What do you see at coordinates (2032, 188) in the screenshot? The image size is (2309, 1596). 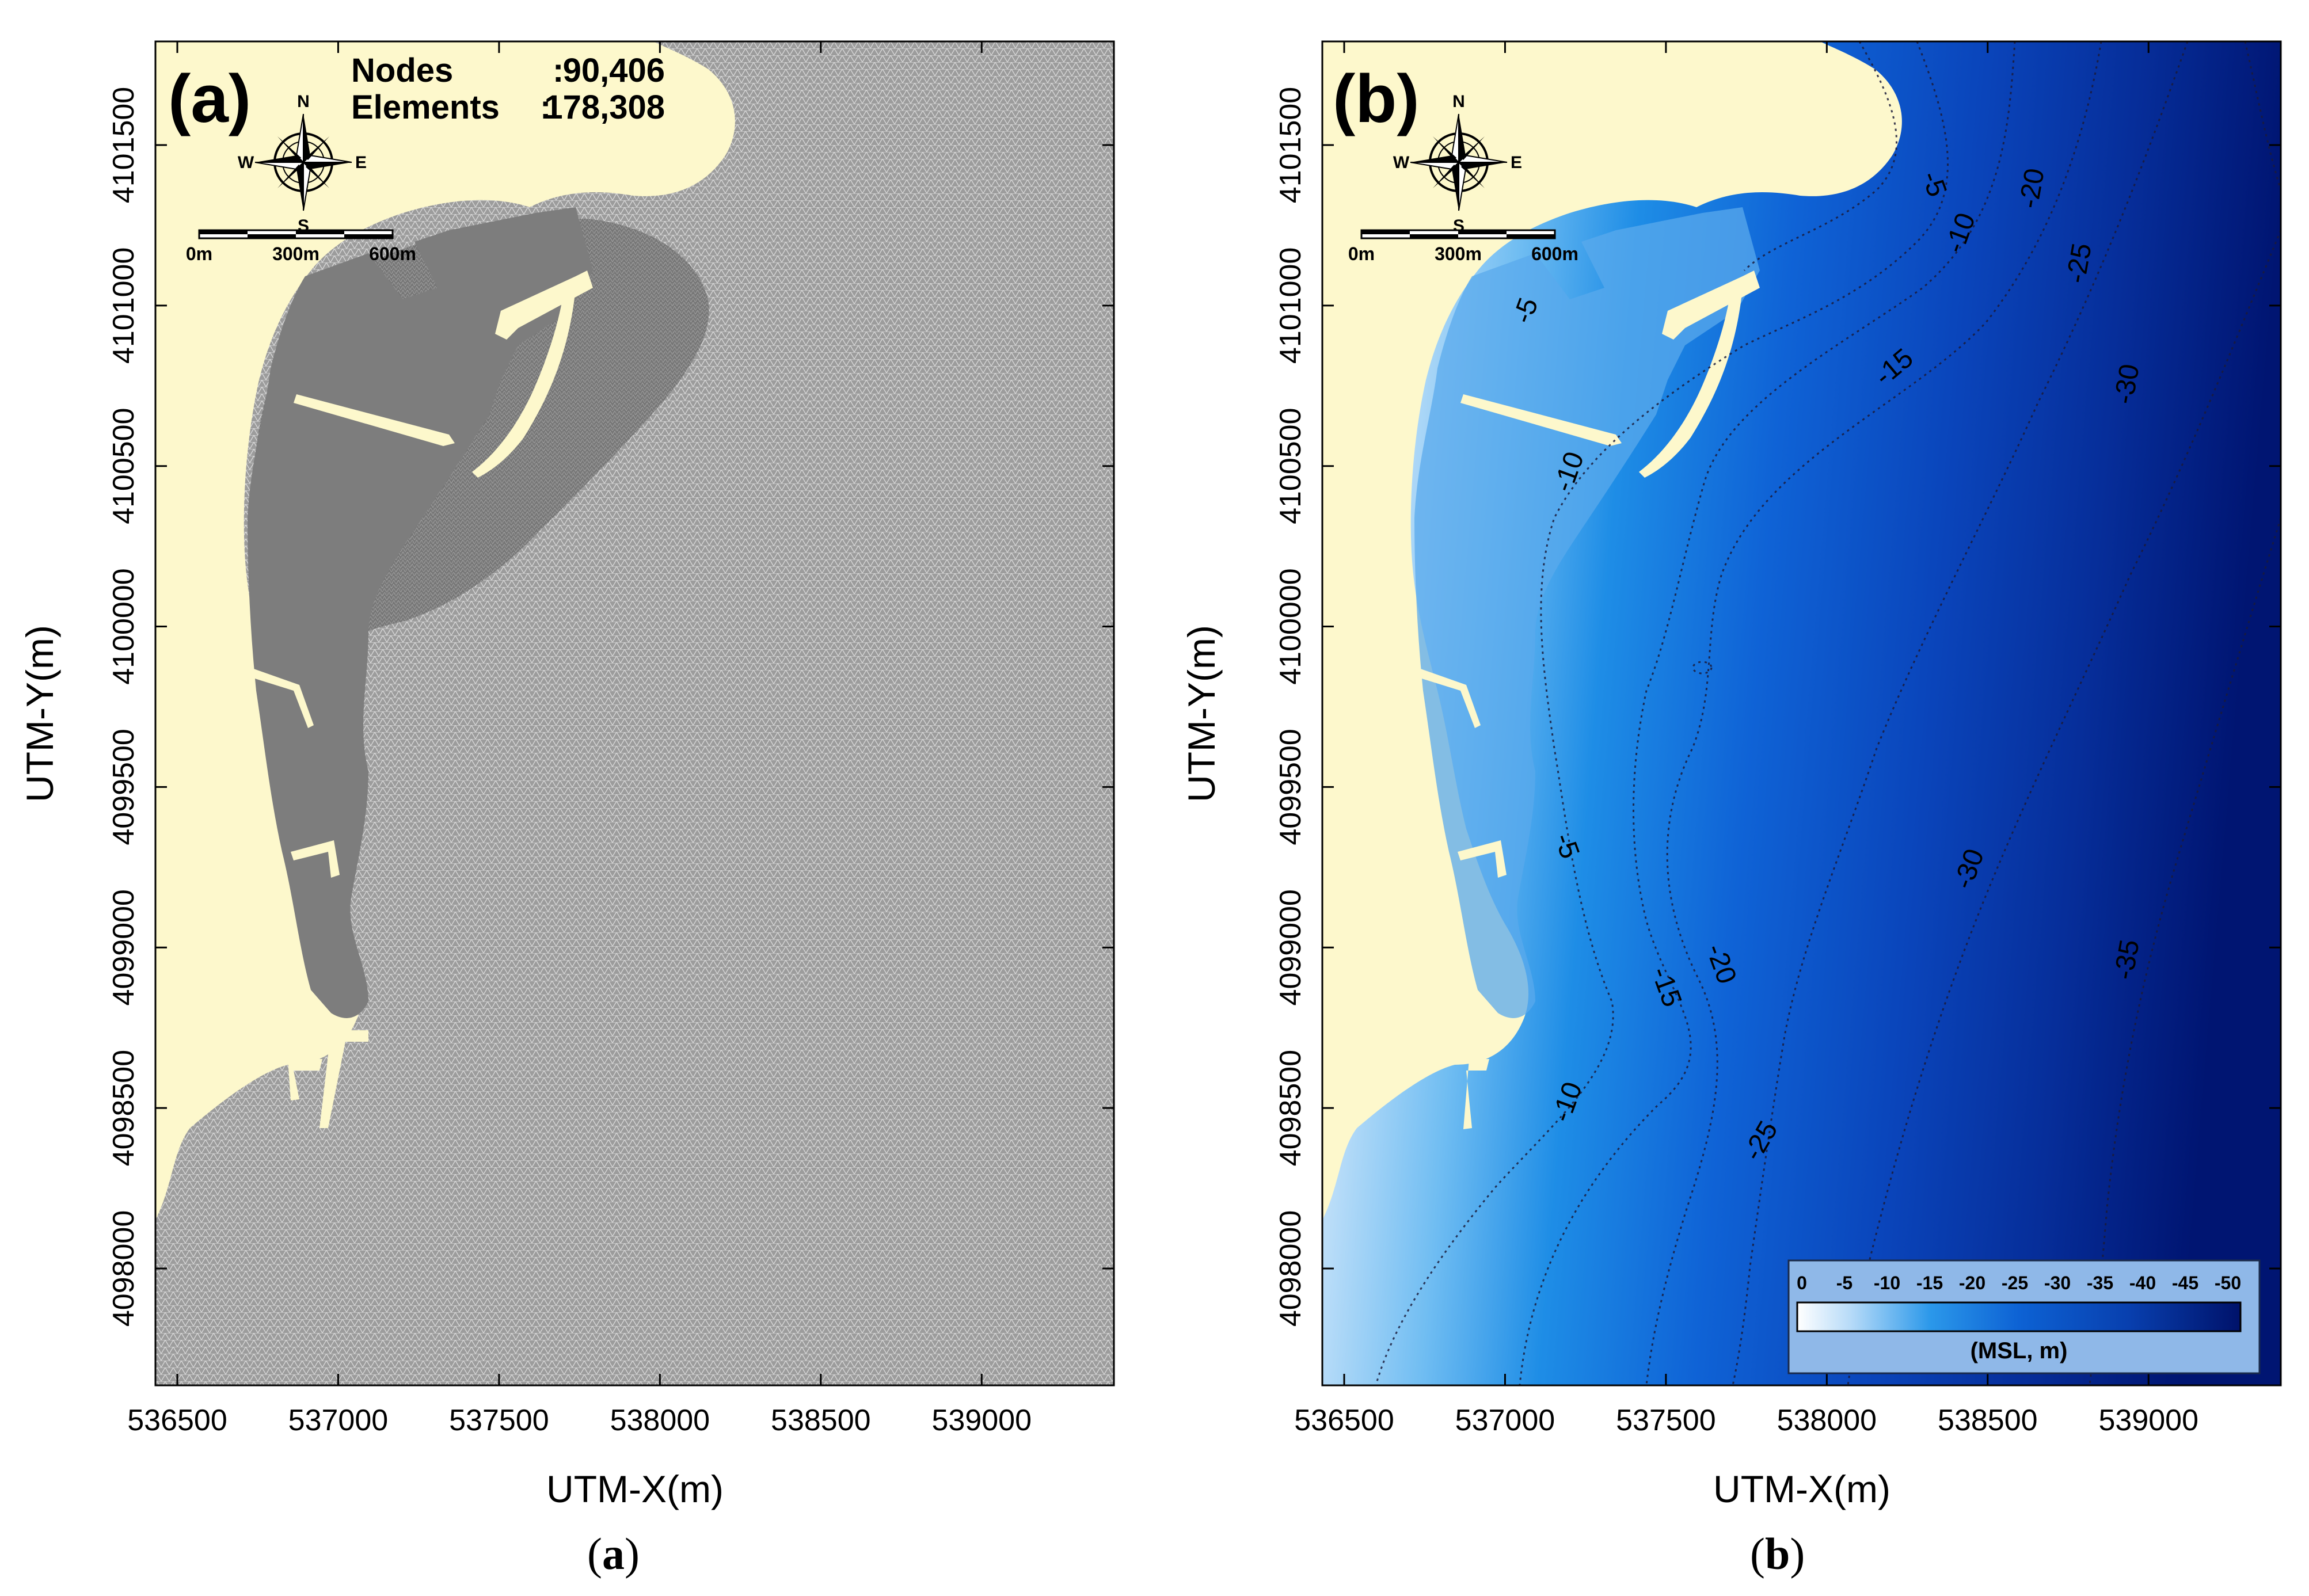 I see `contour-label: -20` at bounding box center [2032, 188].